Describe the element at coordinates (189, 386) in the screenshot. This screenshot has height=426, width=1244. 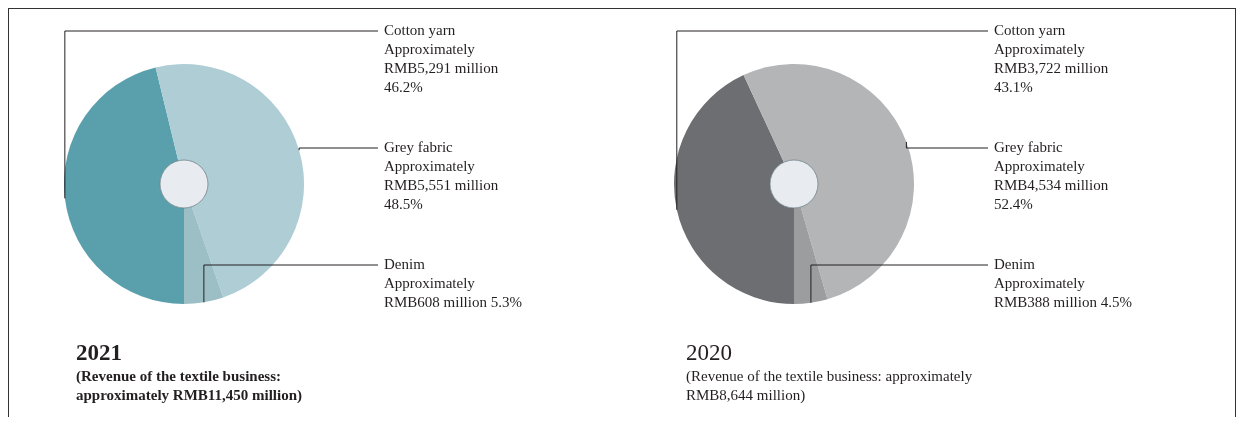
I see `text: (Revenue of the textile business: approximately RMB11,450 million)` at that location.